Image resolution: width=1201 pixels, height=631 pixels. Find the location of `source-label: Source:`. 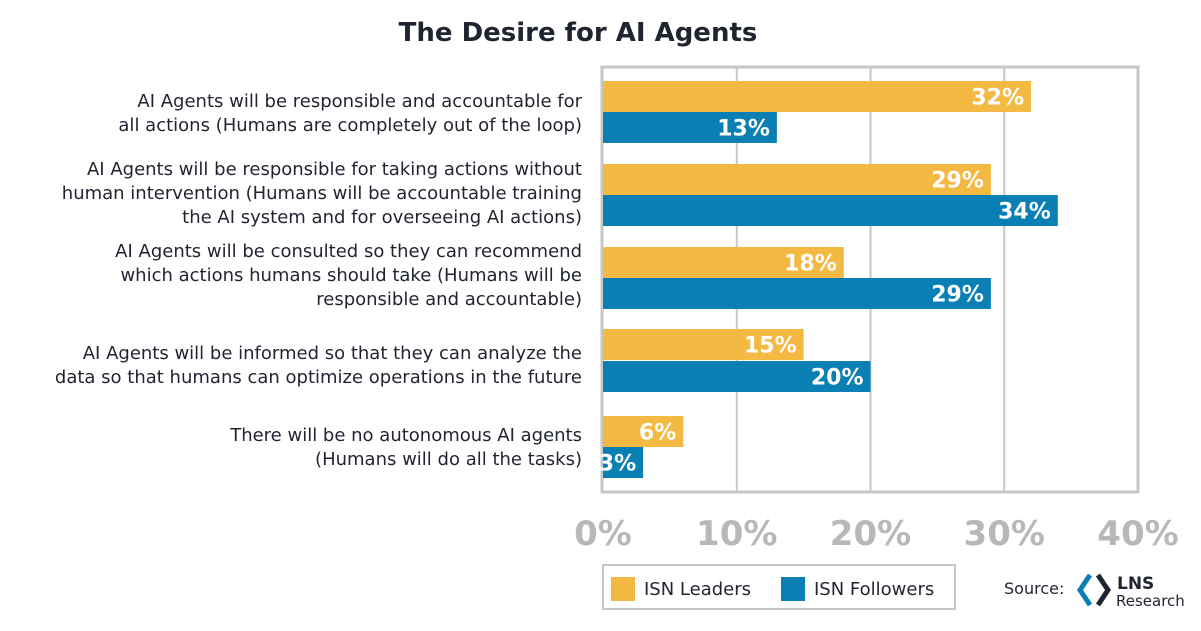

source-label: Source: is located at coordinates (1034, 588).